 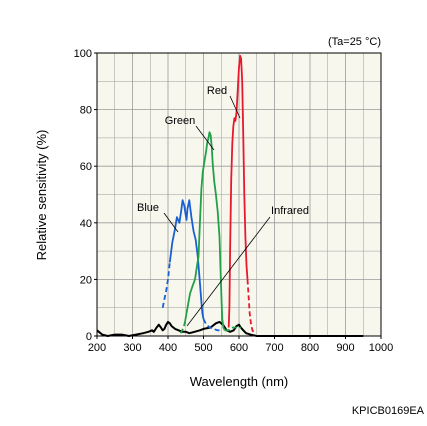 I want to click on callout-label-blue: Blue, so click(x=148, y=208).